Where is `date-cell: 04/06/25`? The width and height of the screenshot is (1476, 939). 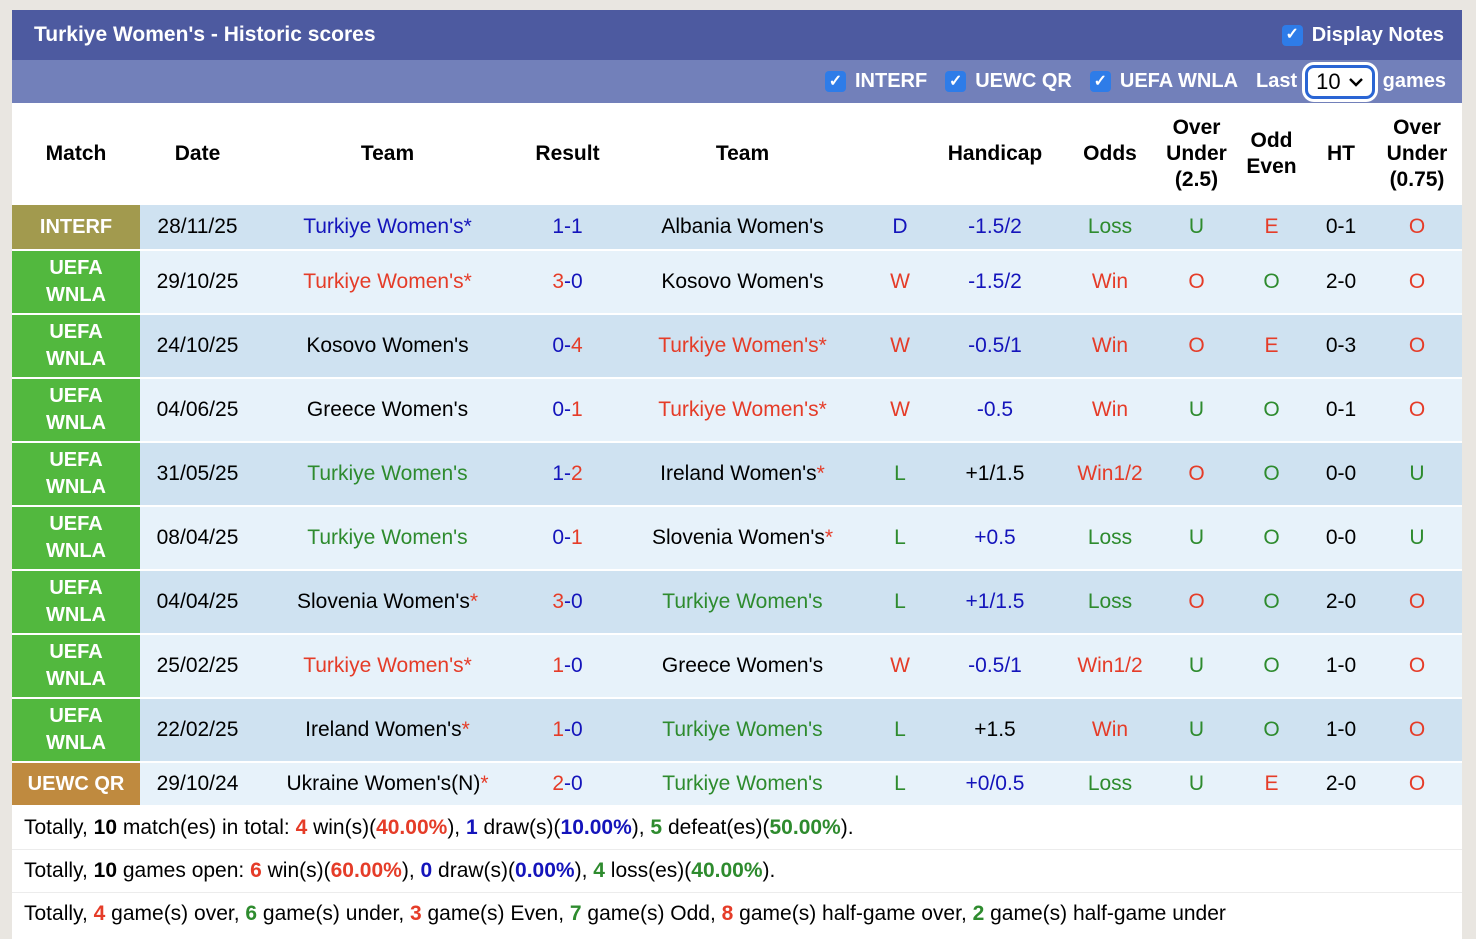 date-cell: 04/06/25 is located at coordinates (197, 411).